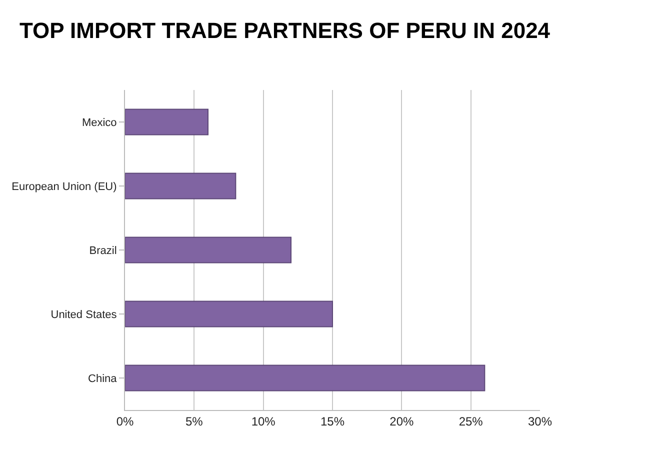  Describe the element at coordinates (99, 122) in the screenshot. I see `y-tick-label: Mexico` at that location.